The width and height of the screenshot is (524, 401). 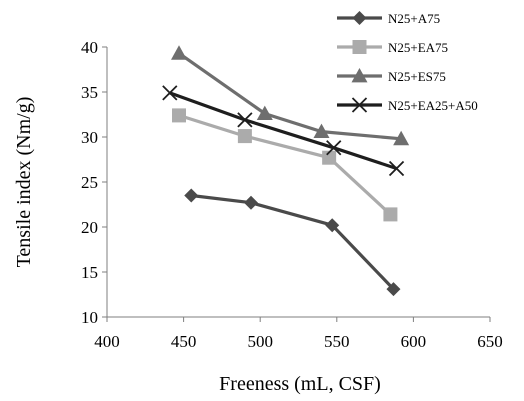 What do you see at coordinates (89, 182) in the screenshot?
I see `y-tick-label: 25` at bounding box center [89, 182].